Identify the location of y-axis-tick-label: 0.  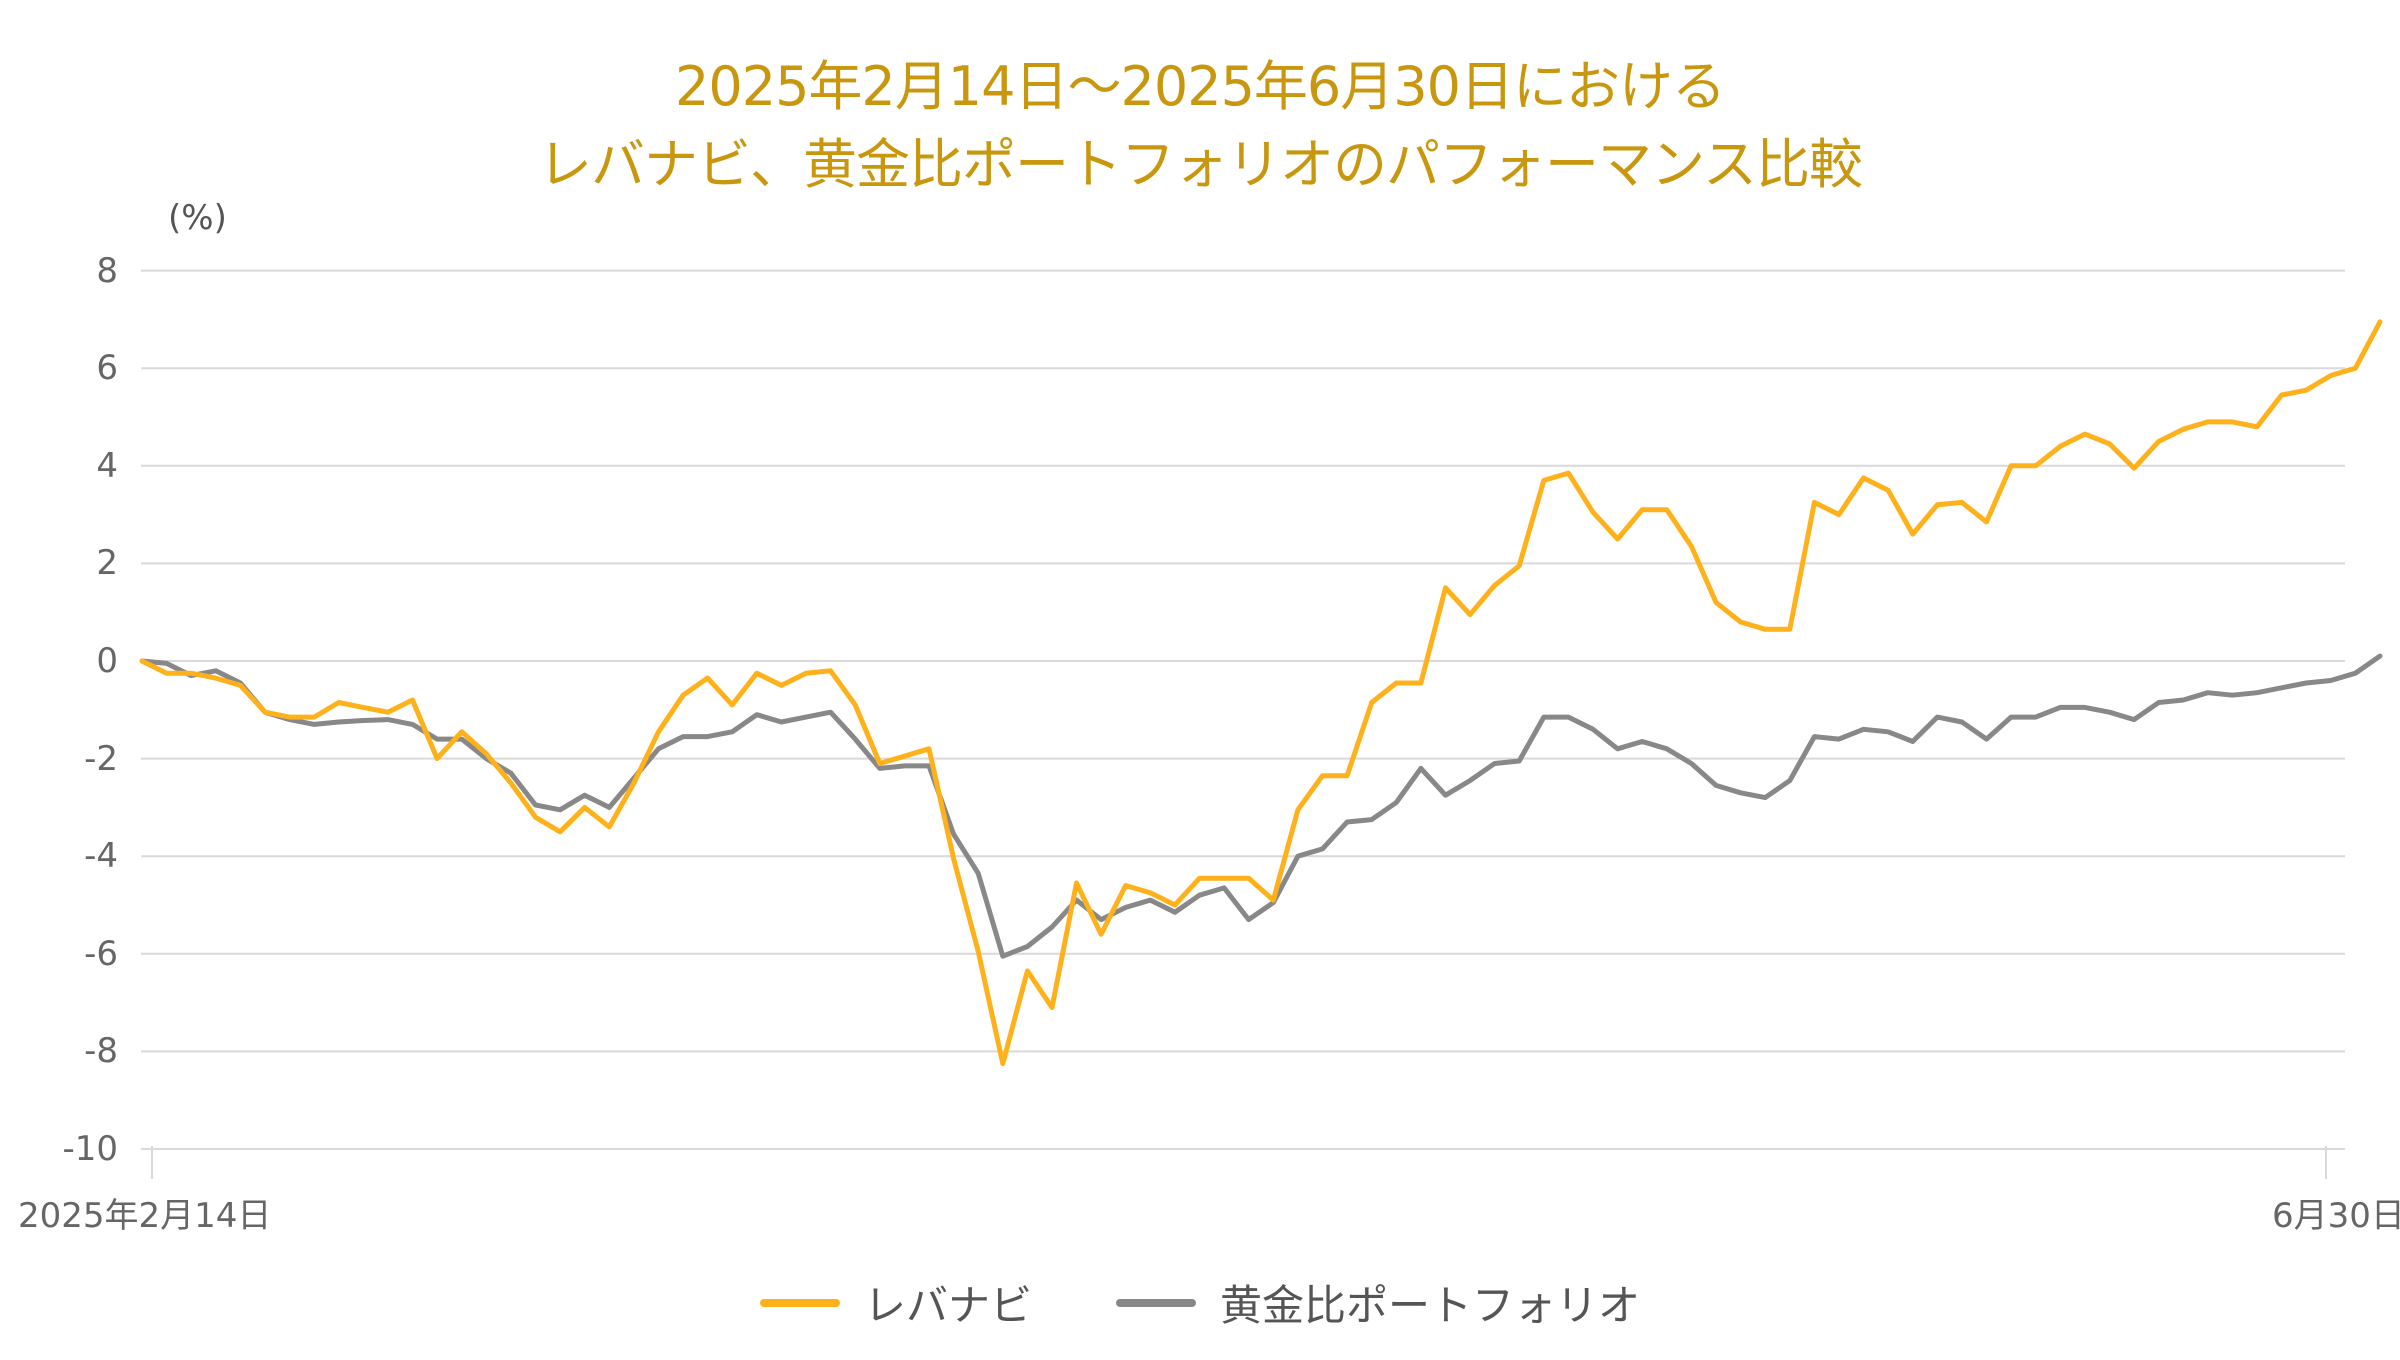
(107, 661).